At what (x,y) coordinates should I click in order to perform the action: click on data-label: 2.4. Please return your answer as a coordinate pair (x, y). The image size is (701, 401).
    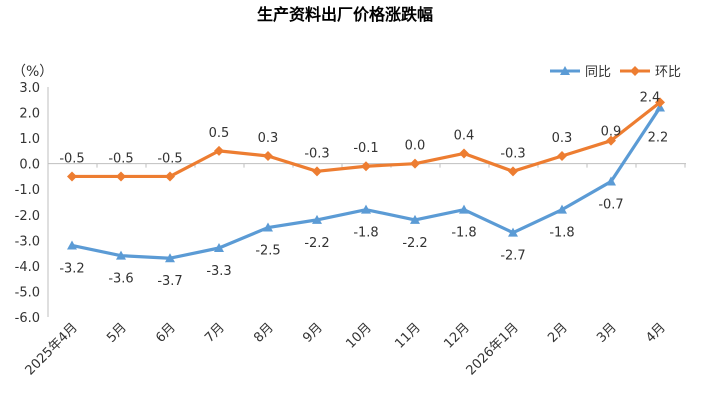
    Looking at the image, I should click on (650, 97).